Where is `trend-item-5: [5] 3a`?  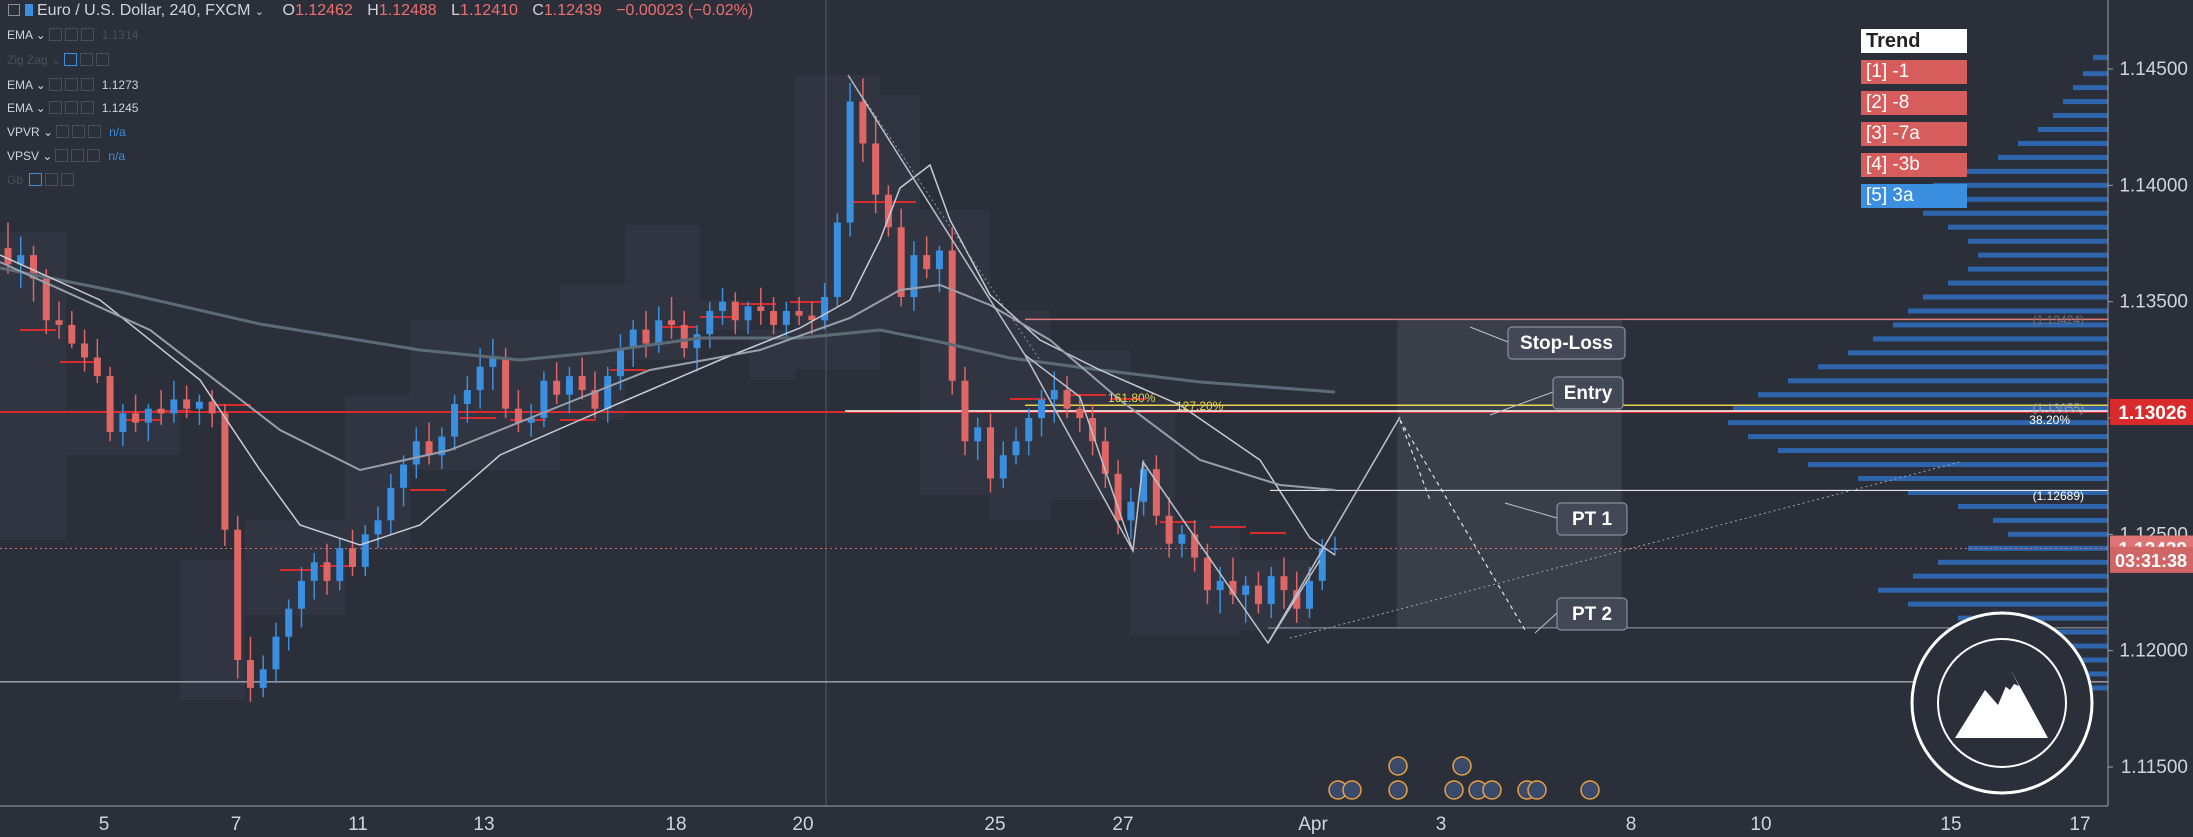
trend-item-5: [5] 3a is located at coordinates (1914, 196).